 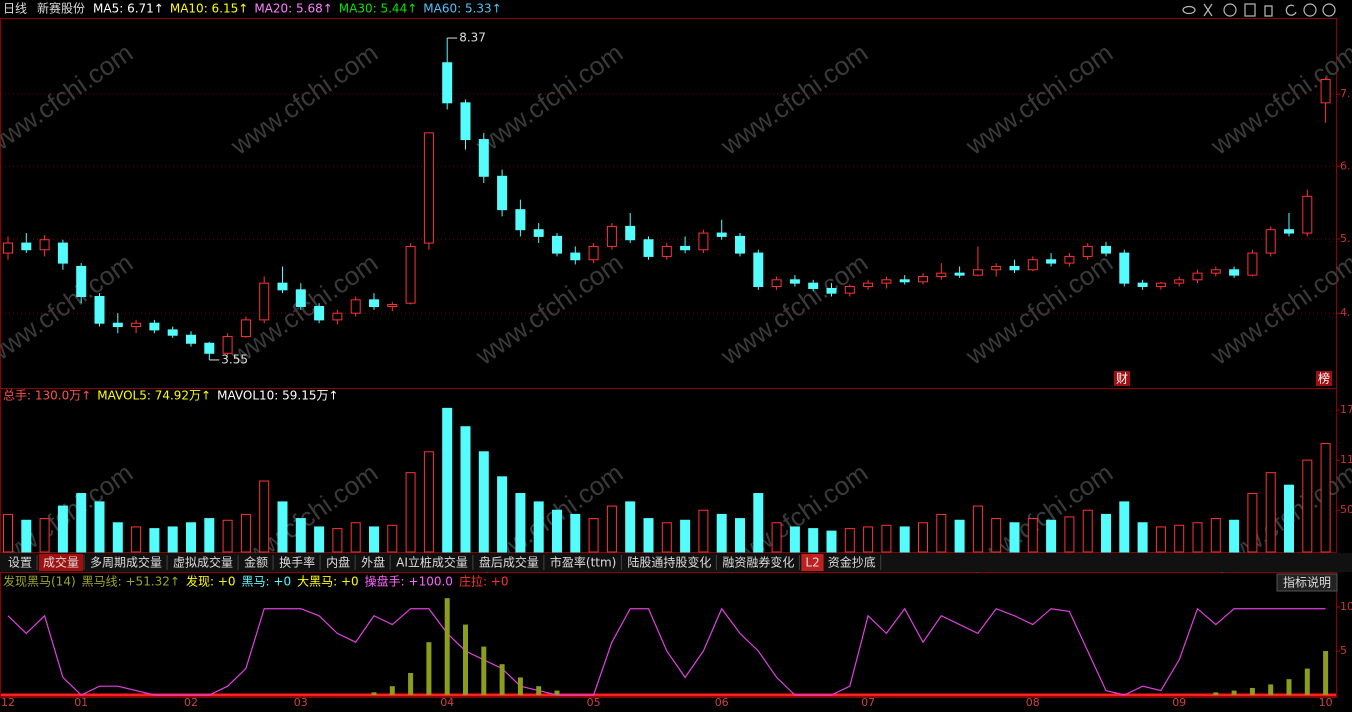 I want to click on tab-label: 融资融券变化, so click(x=758, y=562).